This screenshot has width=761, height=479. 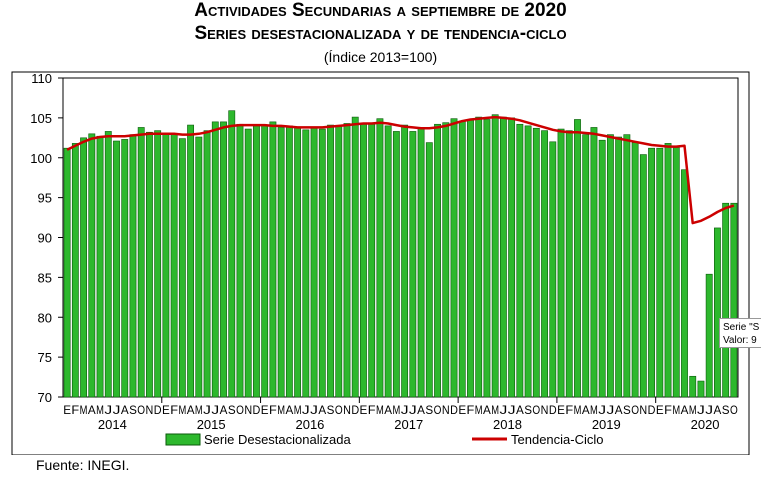 What do you see at coordinates (507, 424) in the screenshot?
I see `x-tick-label-year: 2018` at bounding box center [507, 424].